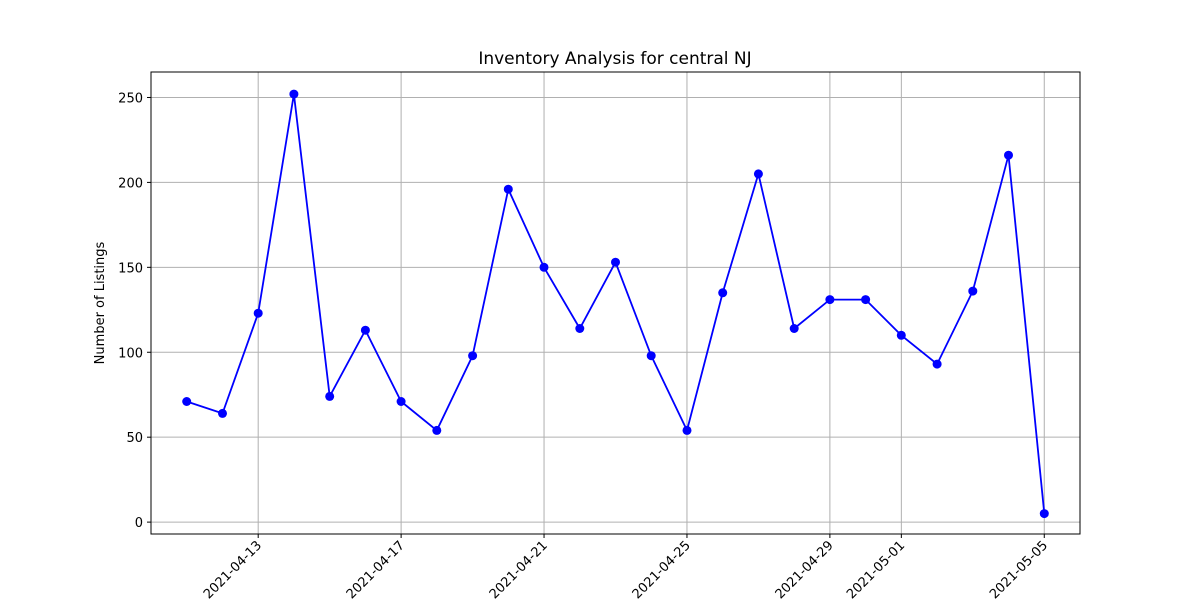 Image resolution: width=1200 pixels, height=600 pixels. I want to click on y-tick-label: 250, so click(130, 98).